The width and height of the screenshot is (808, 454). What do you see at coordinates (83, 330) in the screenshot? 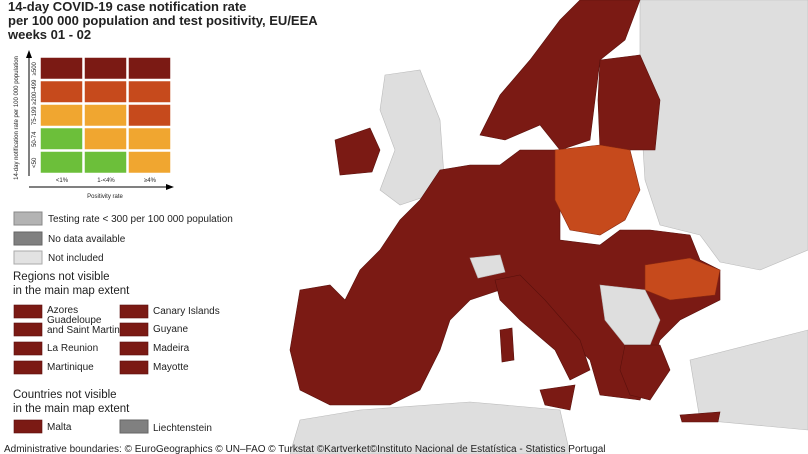
I see `region-label: and Saint Martin` at bounding box center [83, 330].